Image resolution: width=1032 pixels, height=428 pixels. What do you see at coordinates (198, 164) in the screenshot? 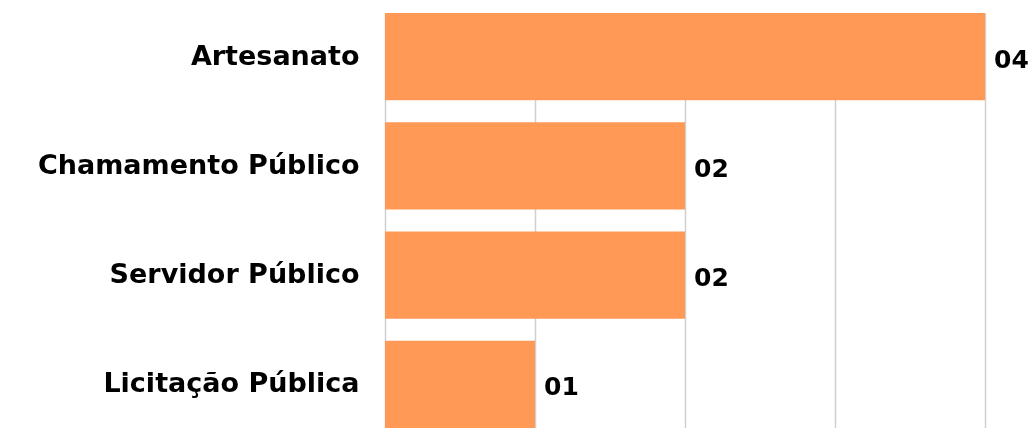
I see `y-tick-label: Chamamento Público` at bounding box center [198, 164].